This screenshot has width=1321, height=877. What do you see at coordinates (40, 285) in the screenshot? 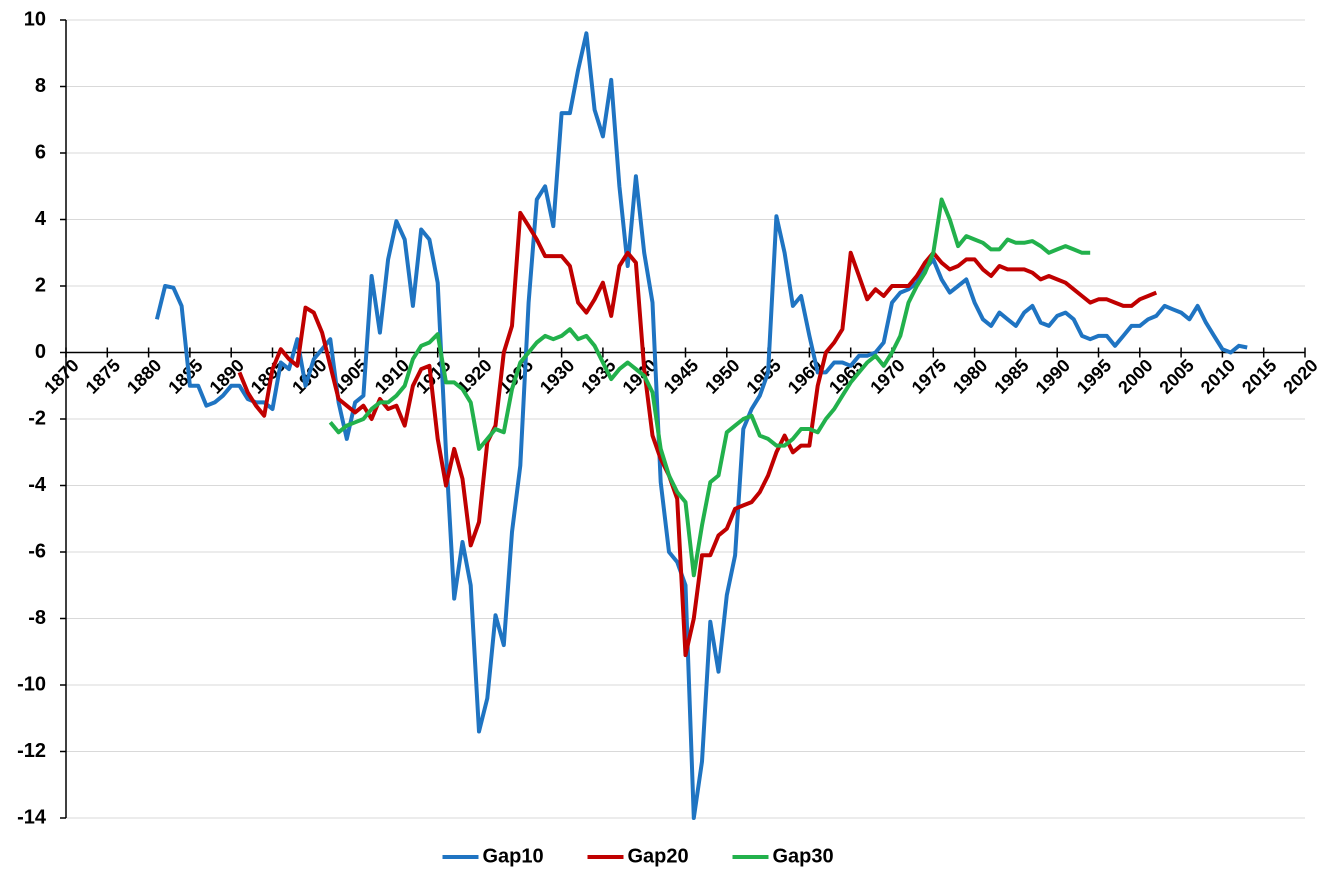
I see `y-tick-label: 2` at bounding box center [40, 285].